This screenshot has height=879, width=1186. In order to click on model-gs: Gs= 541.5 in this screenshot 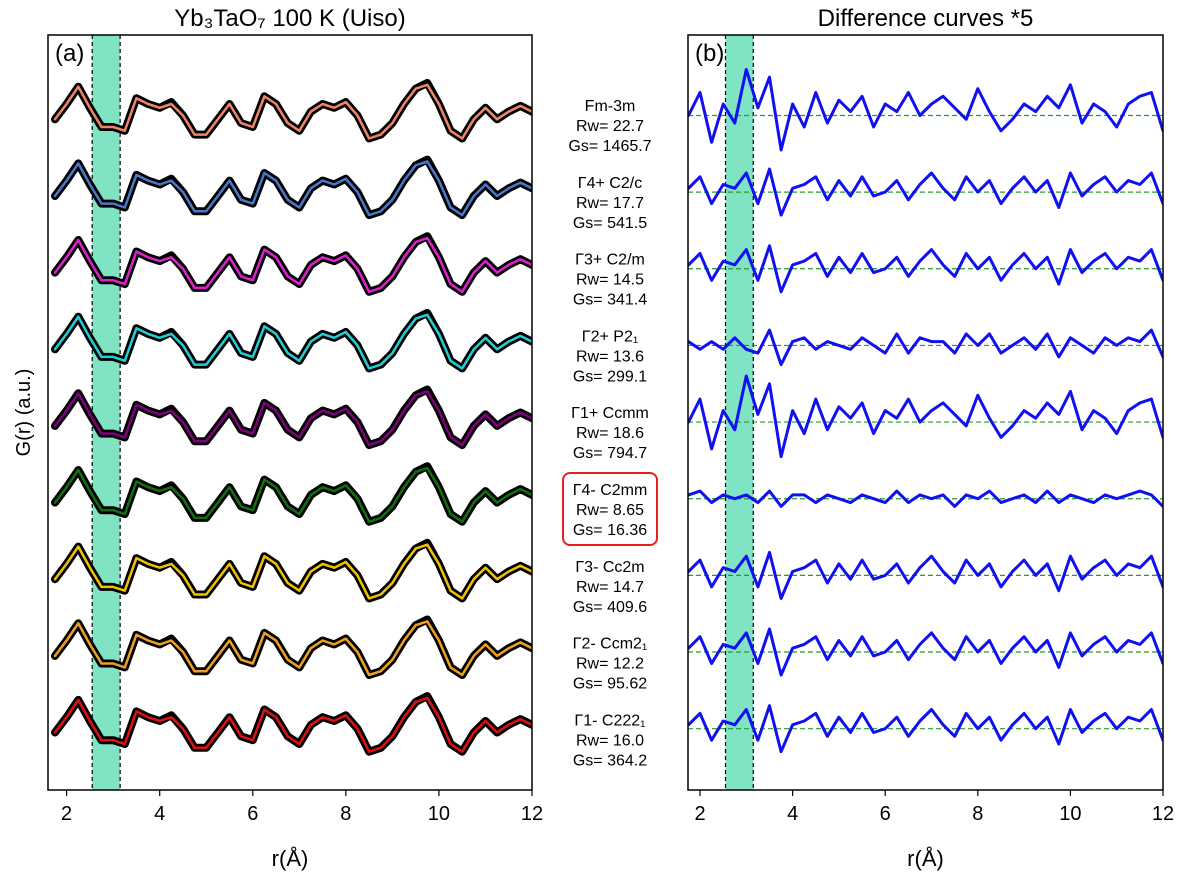, I will do `click(610, 223)`.